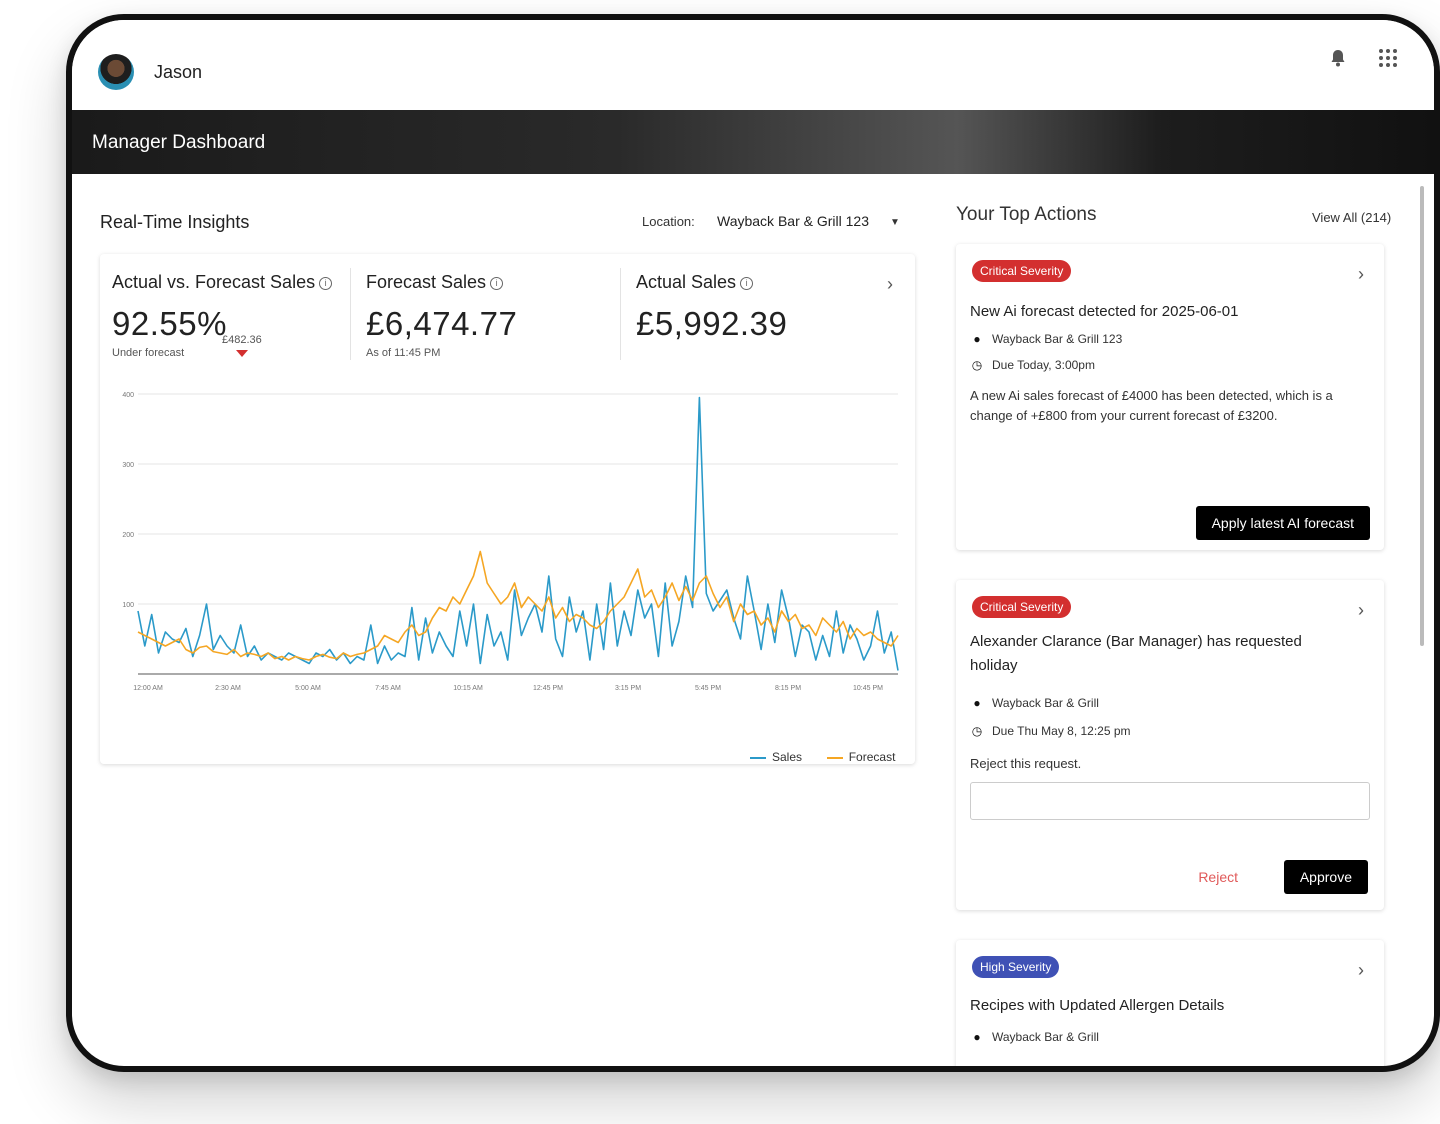  I want to click on apply-forecast-button: Apply latest AI forecast, so click(1282, 523).